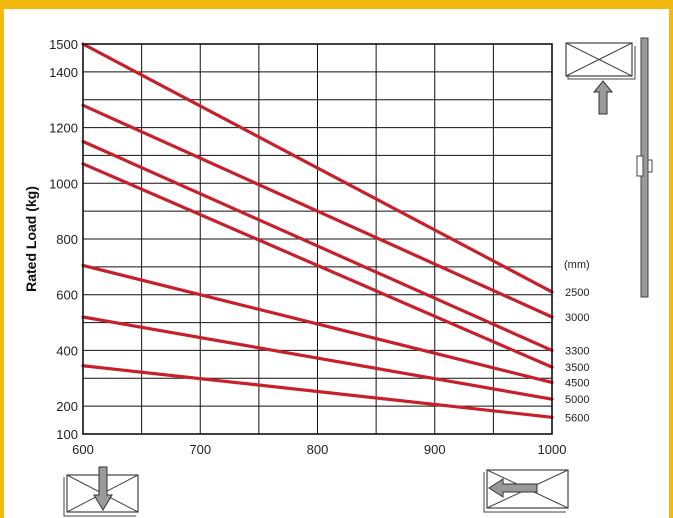 The height and width of the screenshot is (518, 673). Describe the element at coordinates (435, 449) in the screenshot. I see `x-tick-label: 900` at that location.